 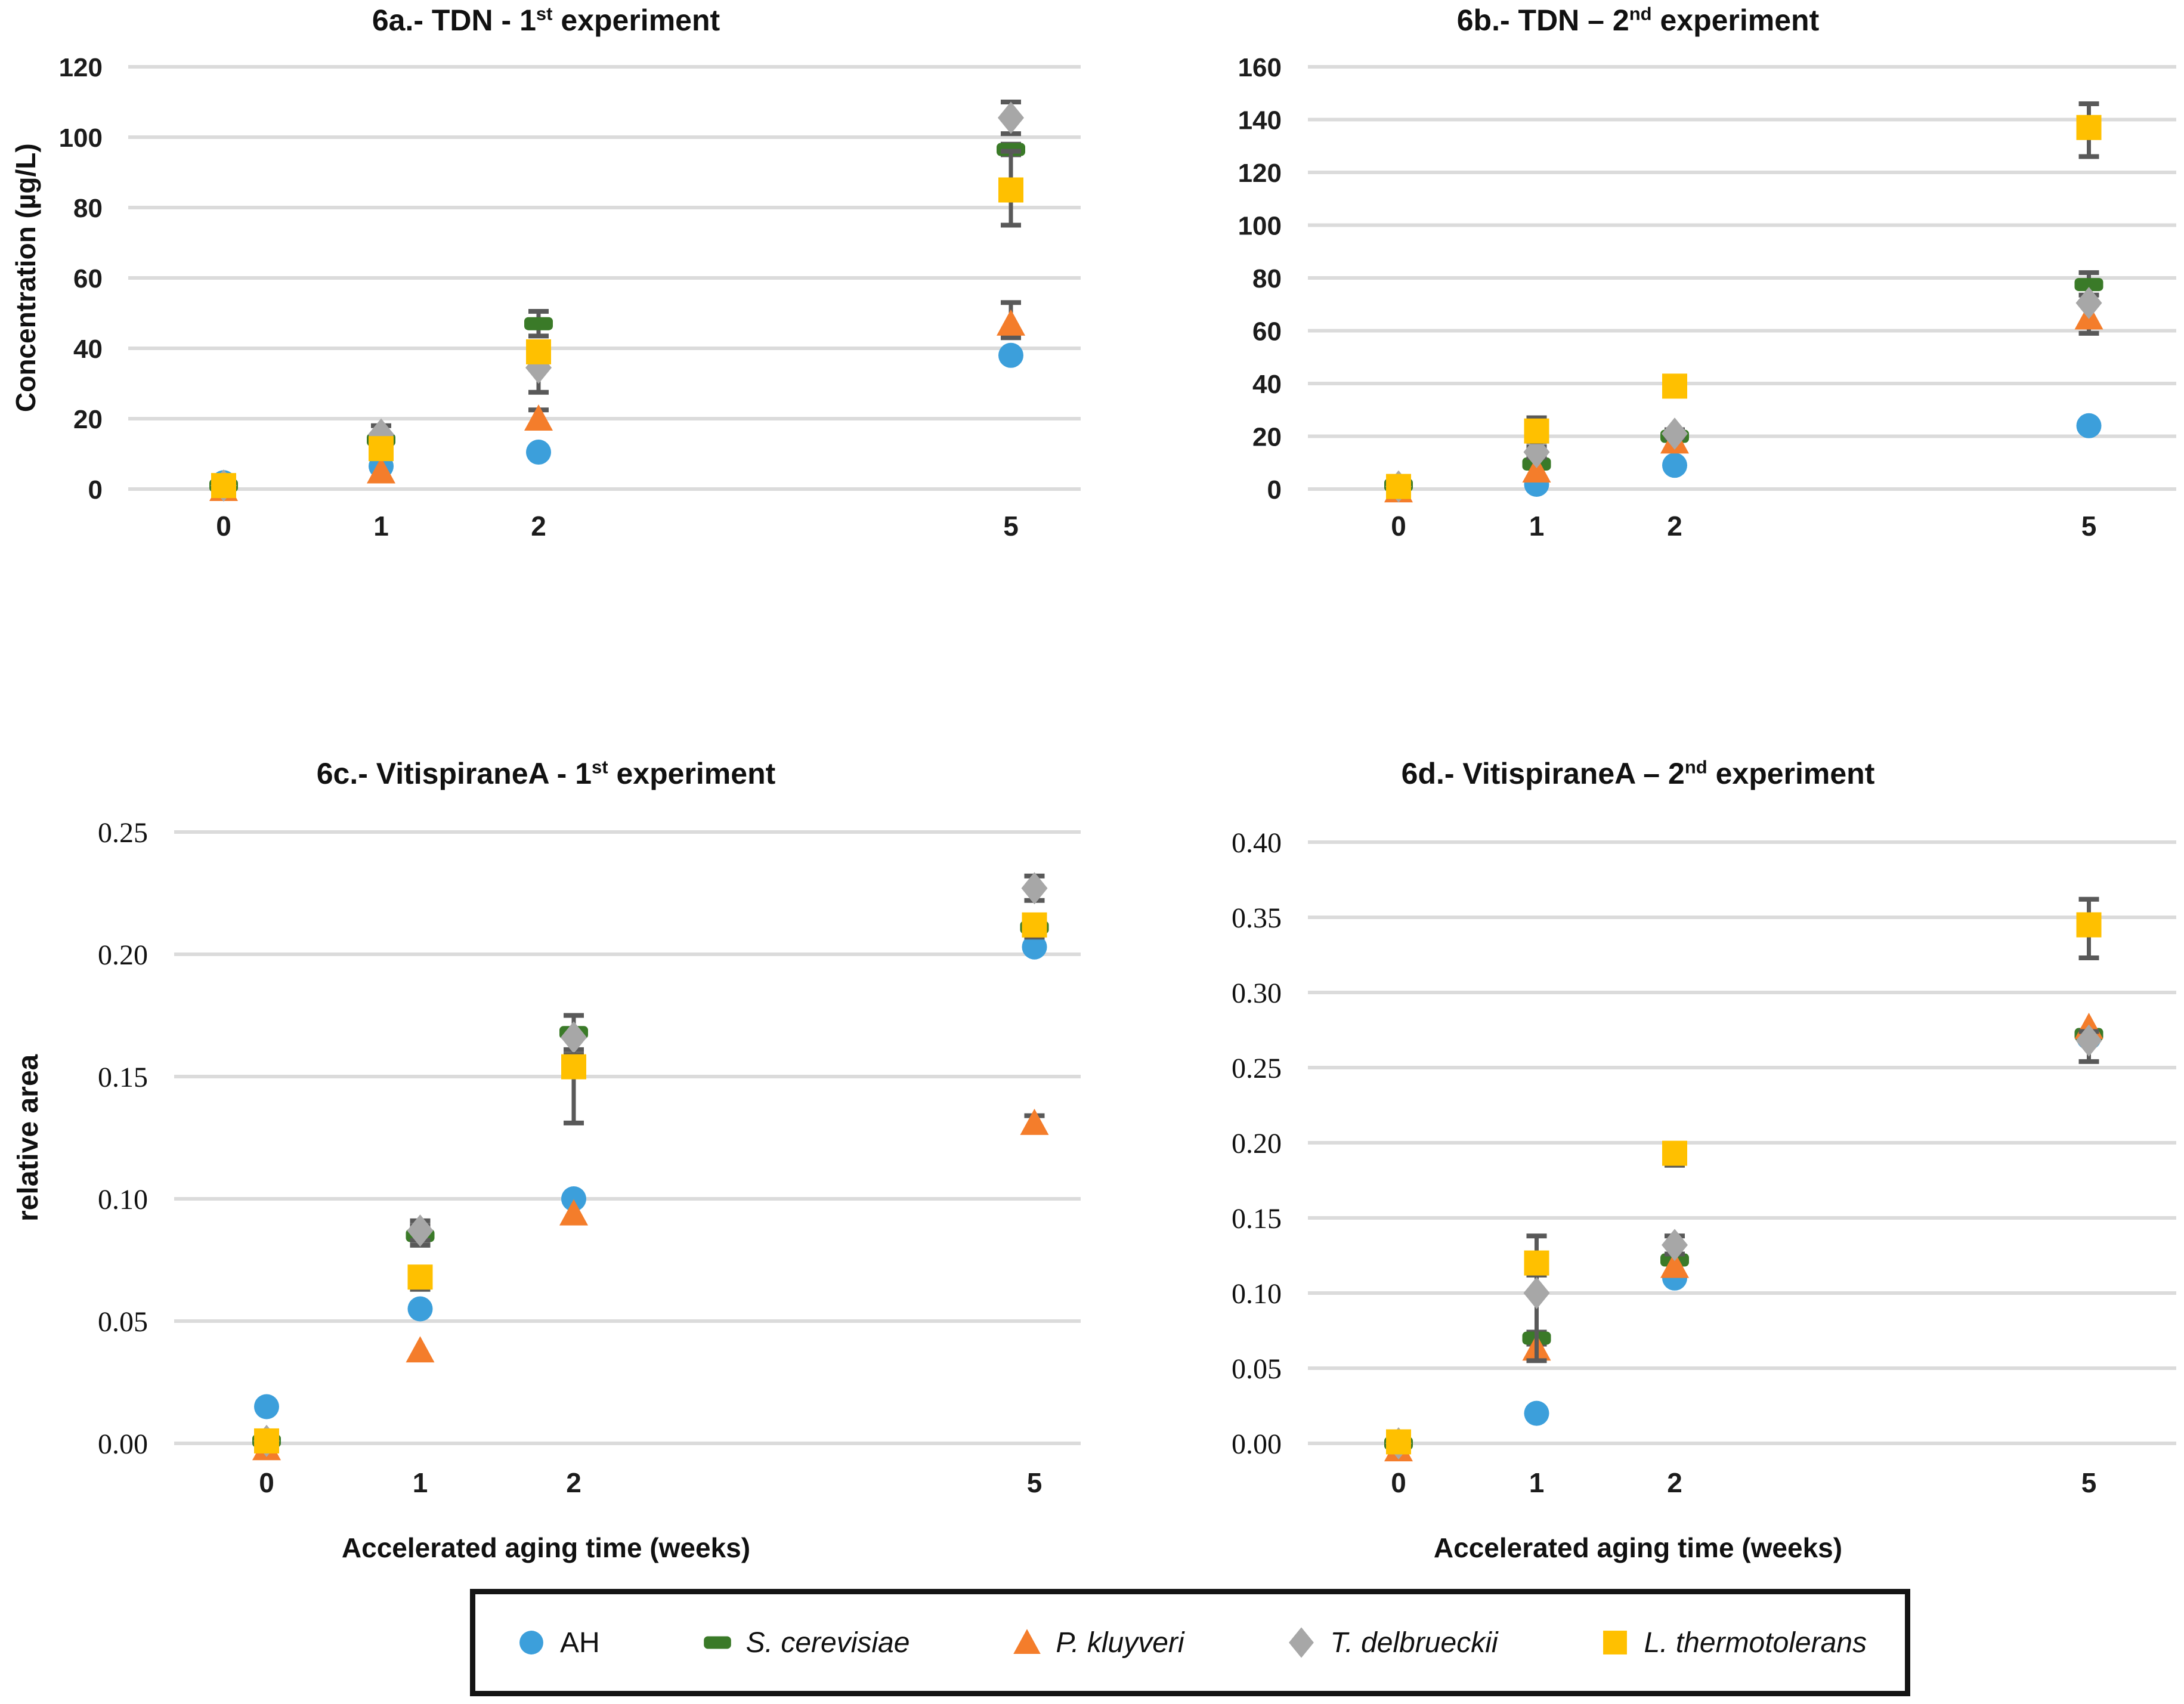 What do you see at coordinates (580, 1643) in the screenshot?
I see `legend-label: AH` at bounding box center [580, 1643].